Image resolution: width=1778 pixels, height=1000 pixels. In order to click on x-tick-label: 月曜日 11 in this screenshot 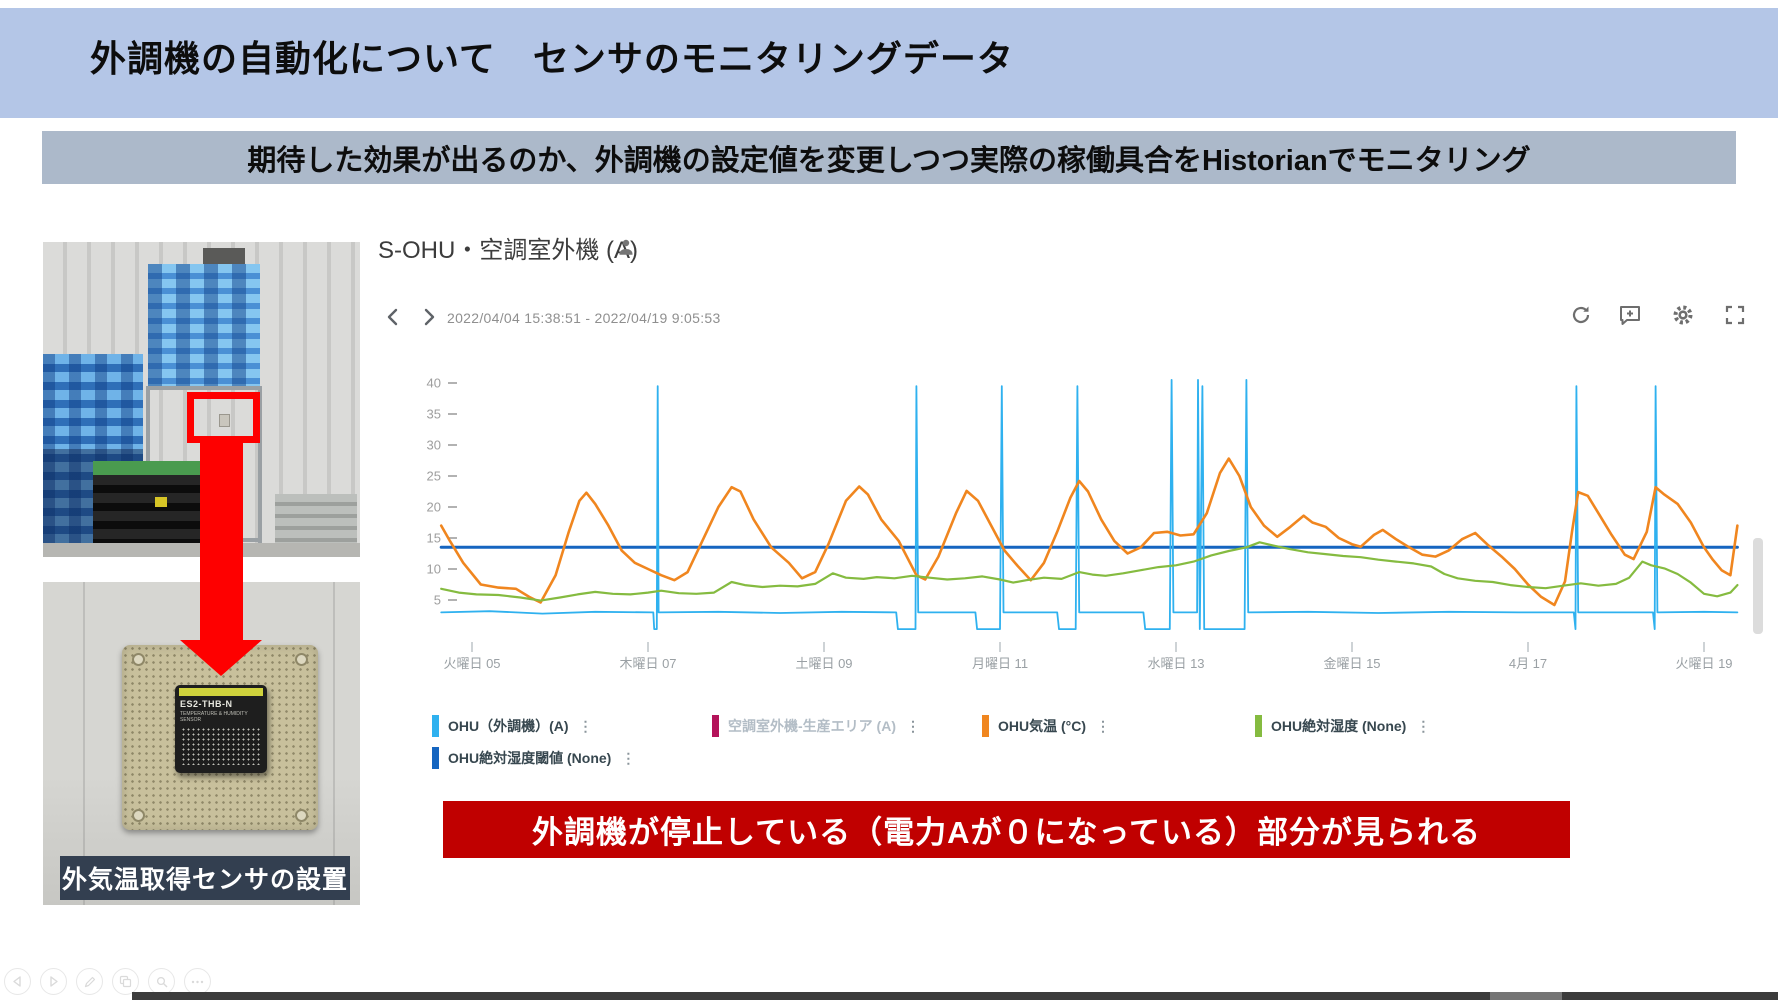, I will do `click(1000, 663)`.